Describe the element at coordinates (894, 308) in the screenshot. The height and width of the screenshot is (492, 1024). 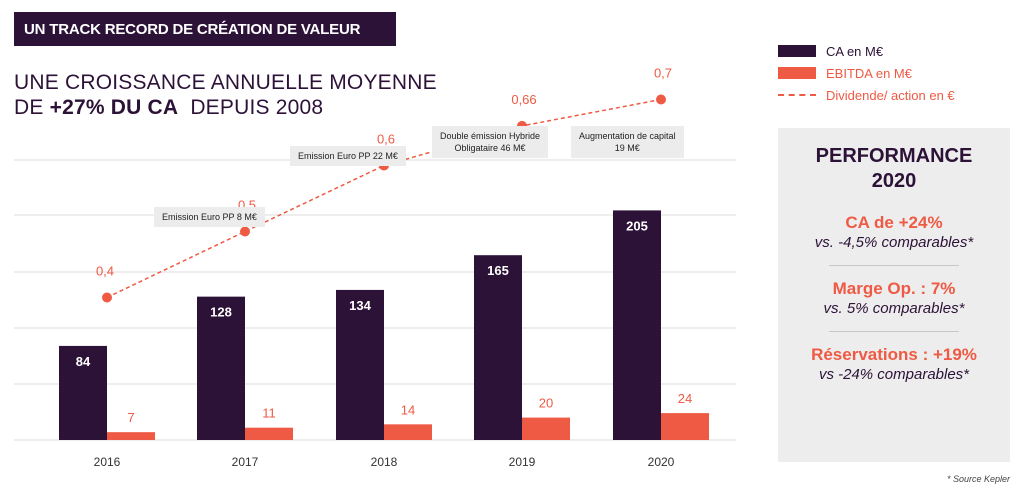
I see `performance-item-sub: vs. 5% comparables*` at that location.